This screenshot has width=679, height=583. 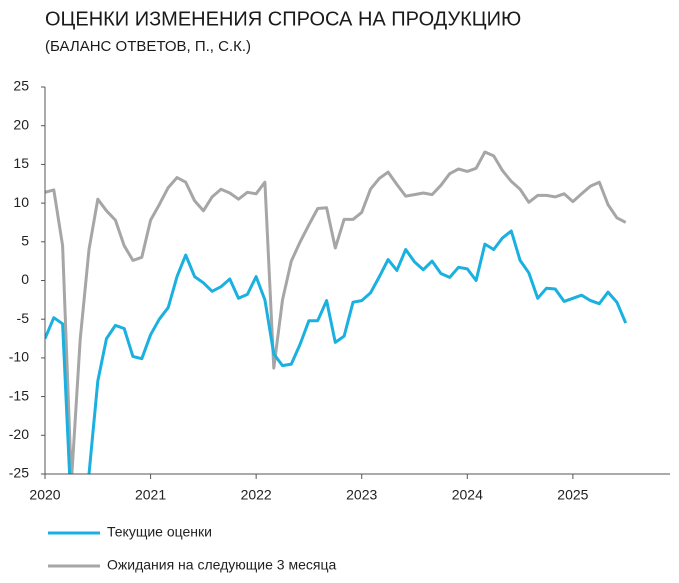 I want to click on x-tick-label: 2024, so click(x=467, y=495).